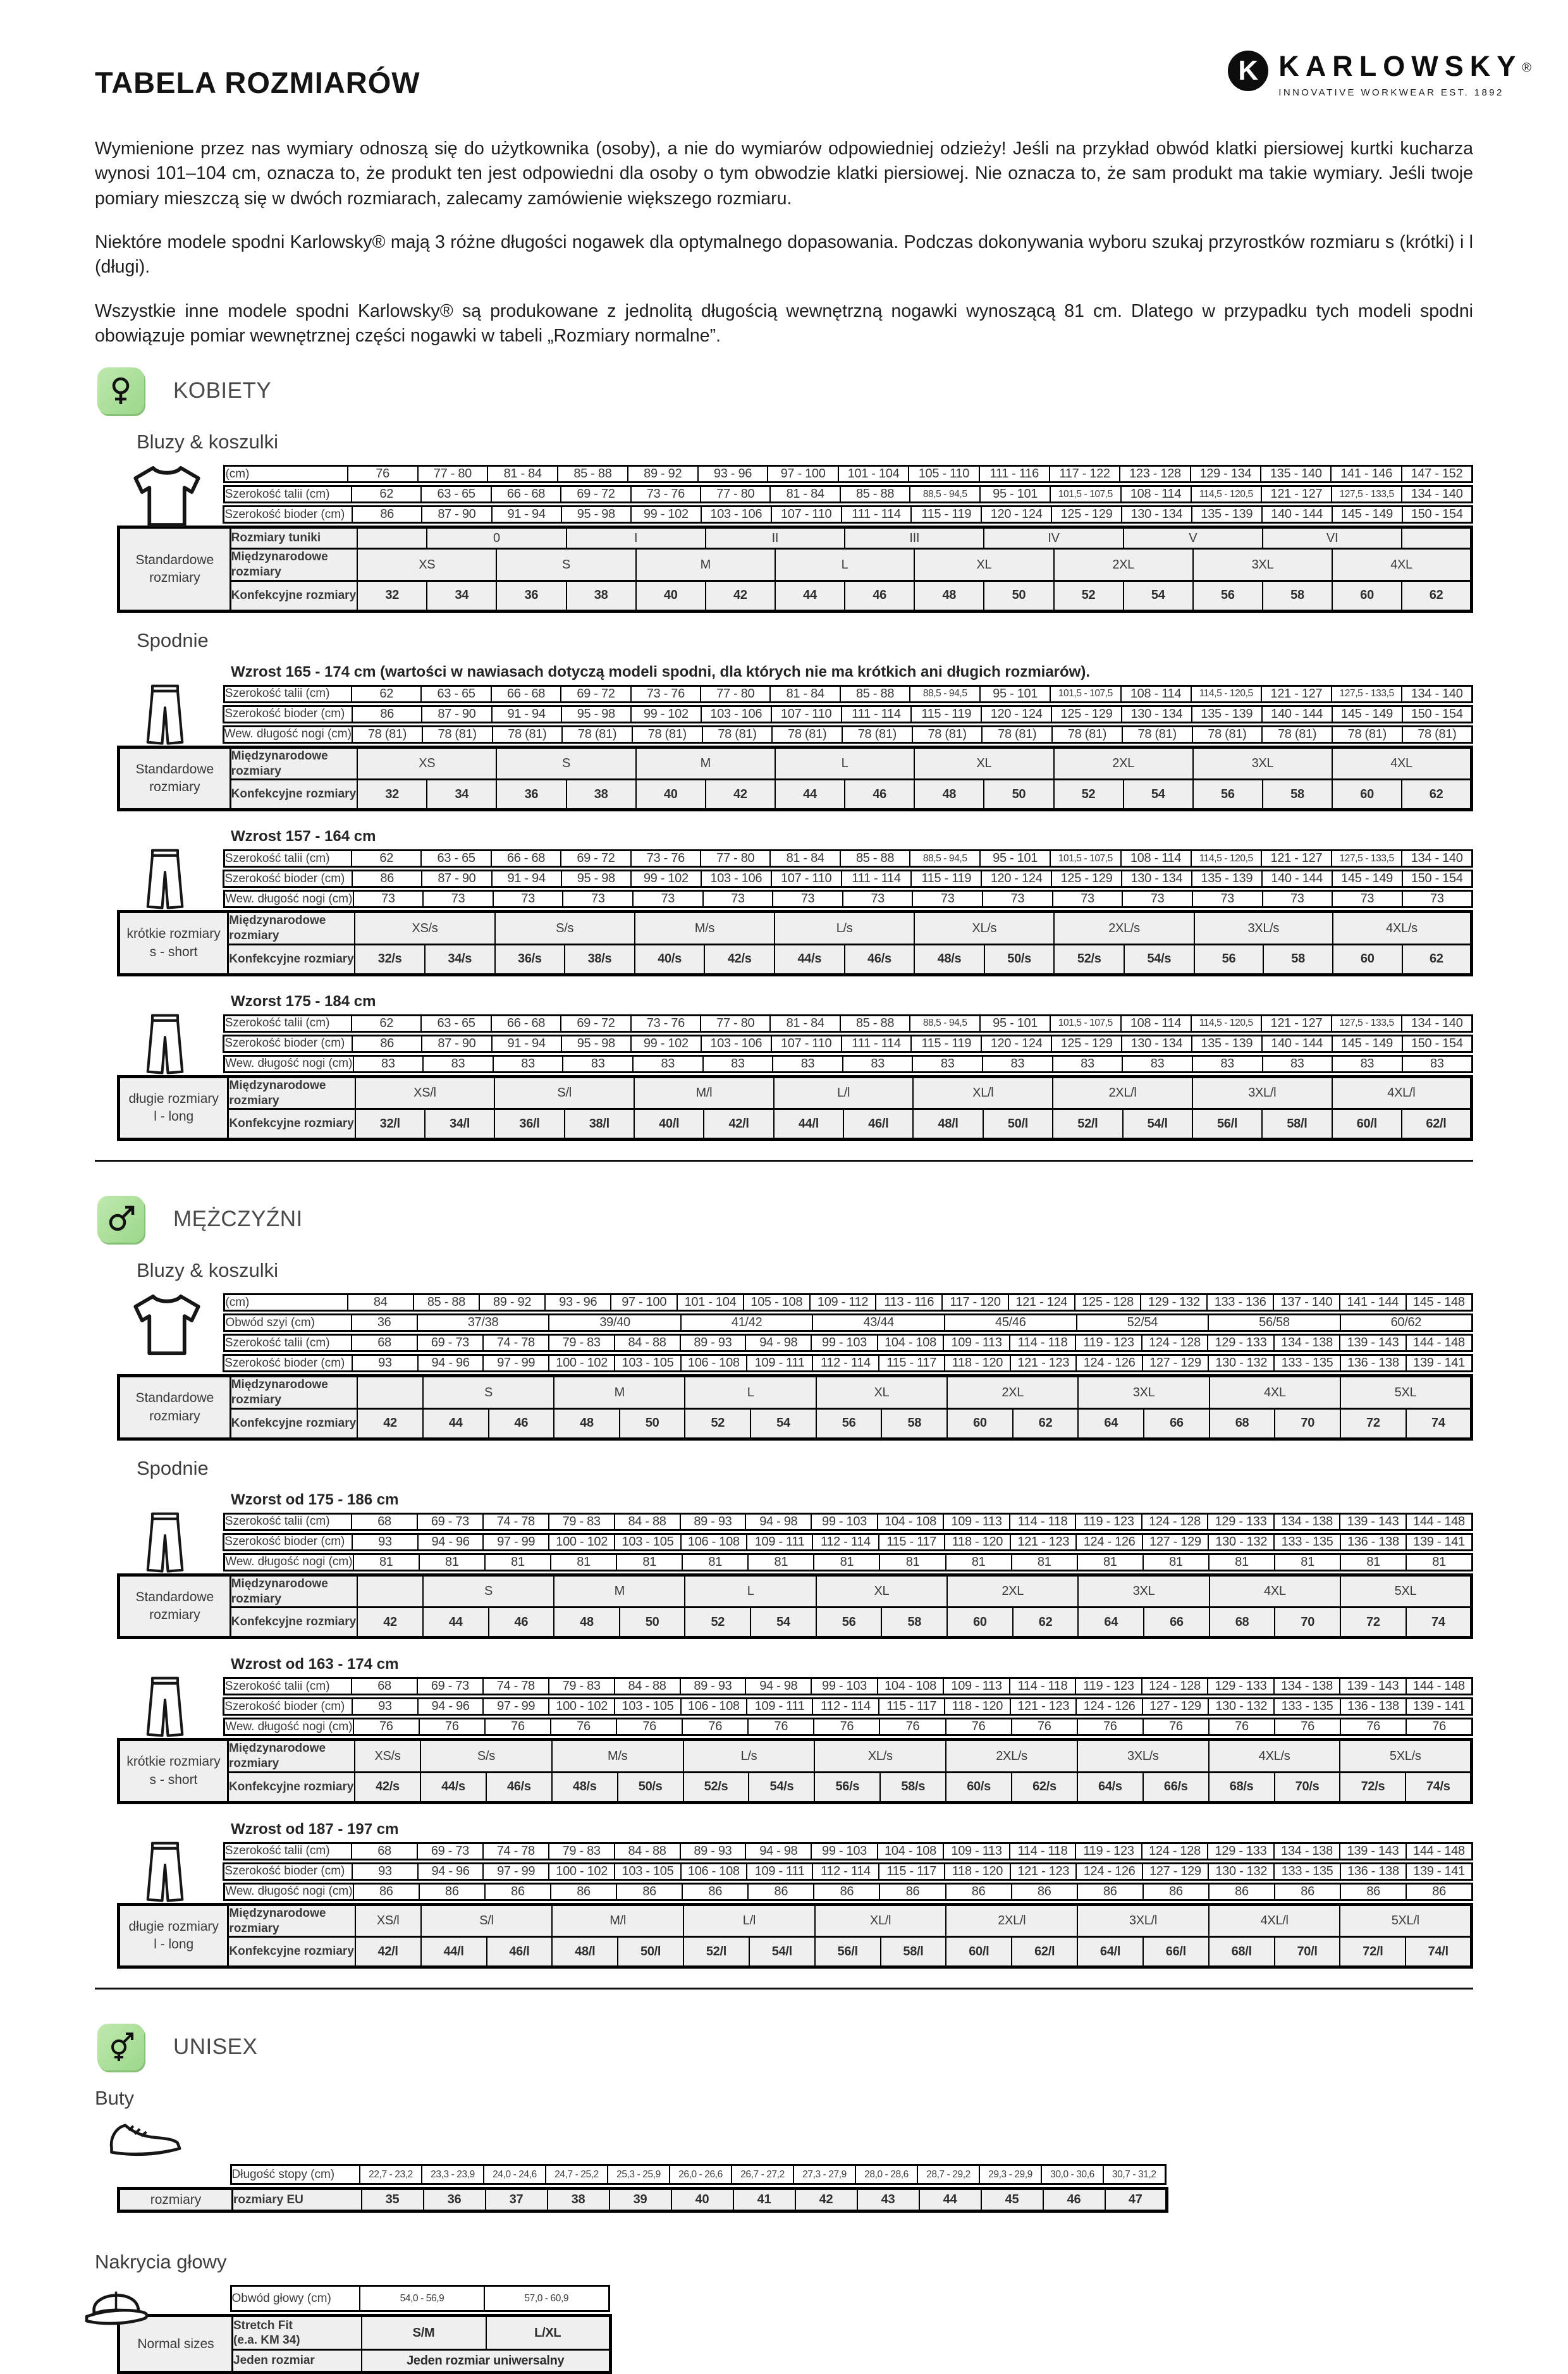 The image size is (1568, 2374). I want to click on size-cell: 76, so click(978, 1727).